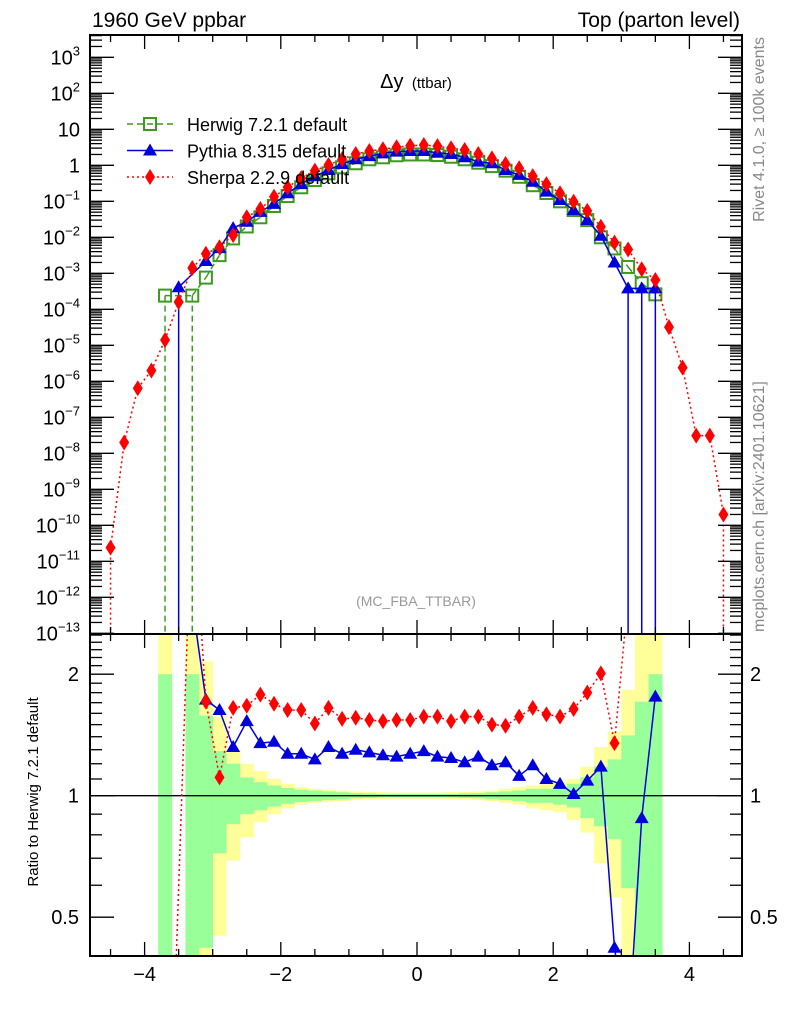  I want to click on y-tick-label-exponent: −9, so click(72, 482).